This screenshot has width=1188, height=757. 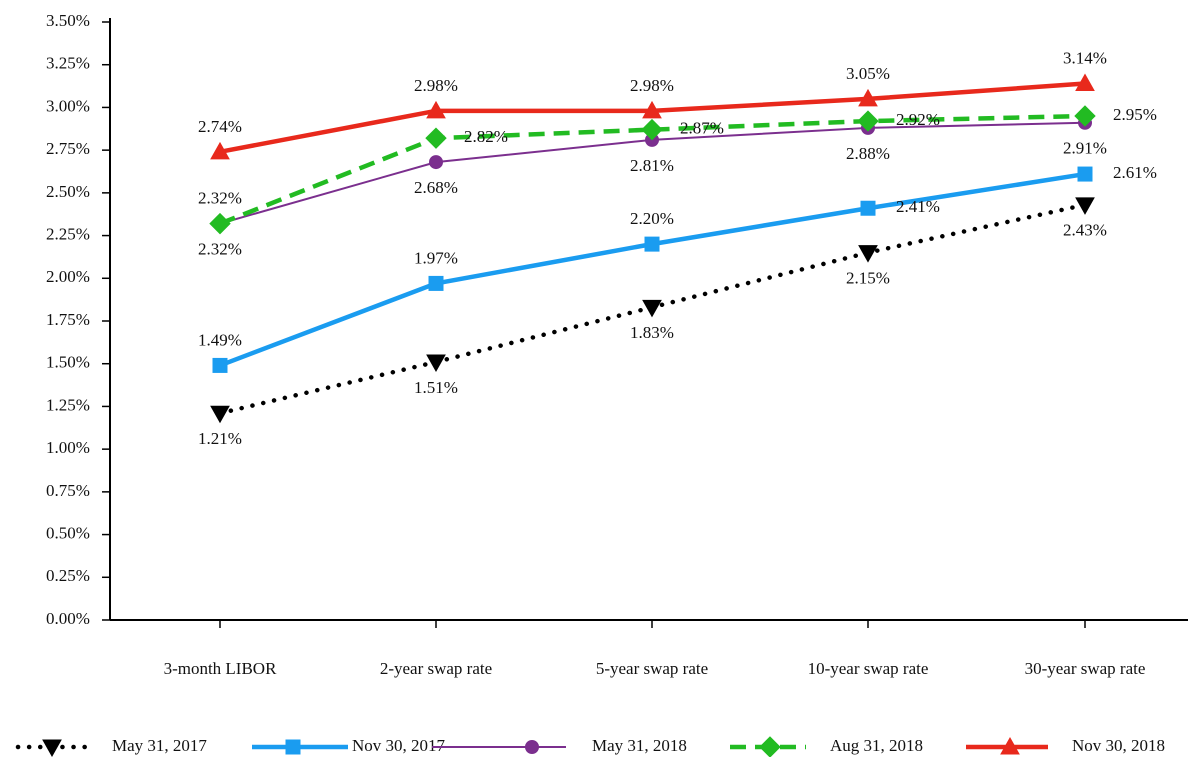 What do you see at coordinates (220, 438) in the screenshot?
I see `data-label: 1.21%` at bounding box center [220, 438].